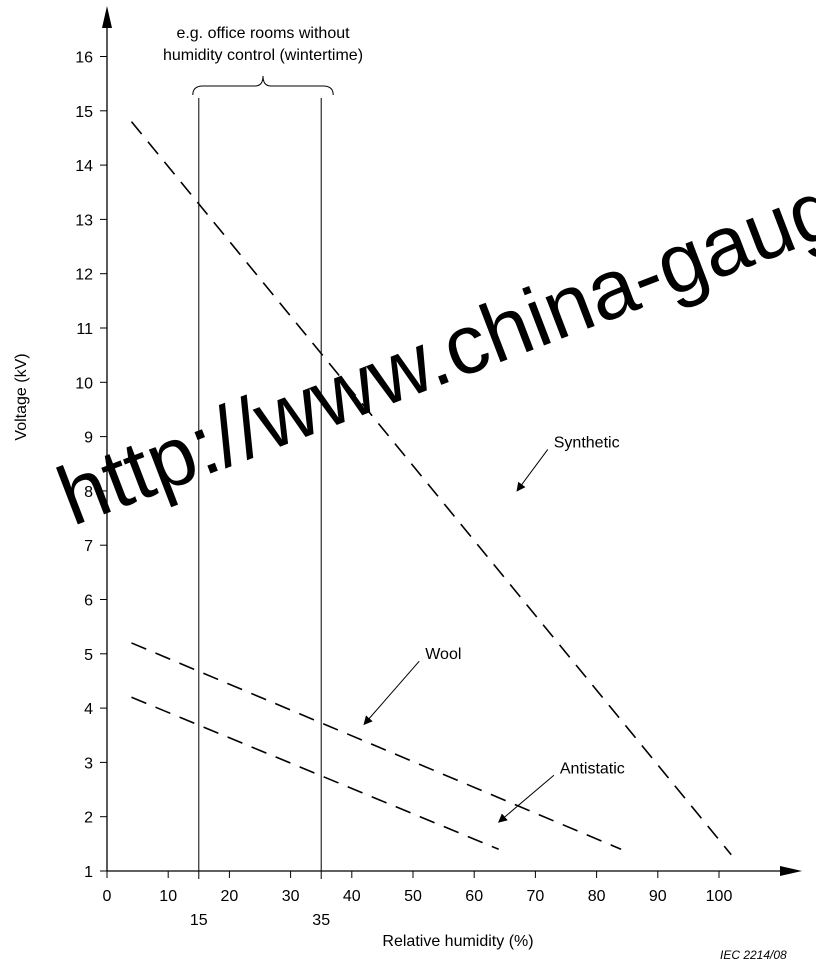 Image resolution: width=816 pixels, height=971 pixels. I want to click on series-label-synthetic: Synthetic, so click(587, 442).